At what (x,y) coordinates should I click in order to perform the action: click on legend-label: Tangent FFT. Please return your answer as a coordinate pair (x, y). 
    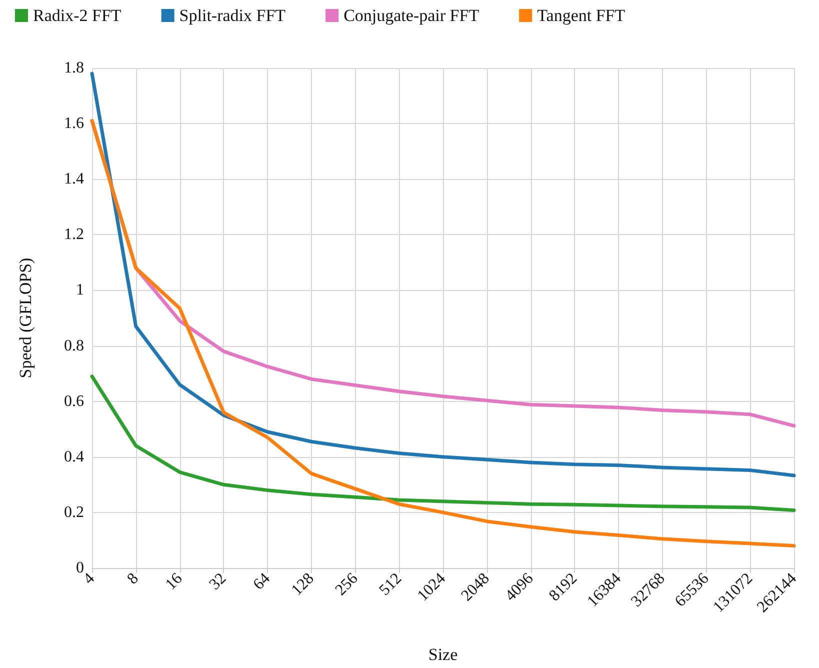
    Looking at the image, I should click on (581, 15).